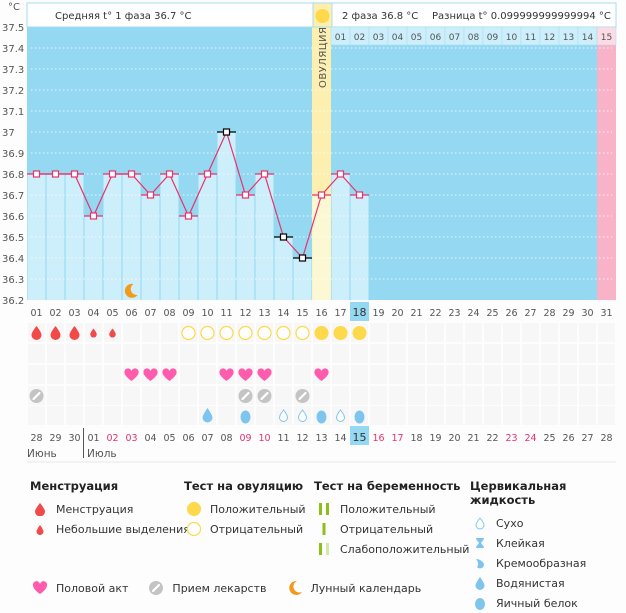  Describe the element at coordinates (435, 313) in the screenshot. I see `cycle-day-label: 22` at that location.